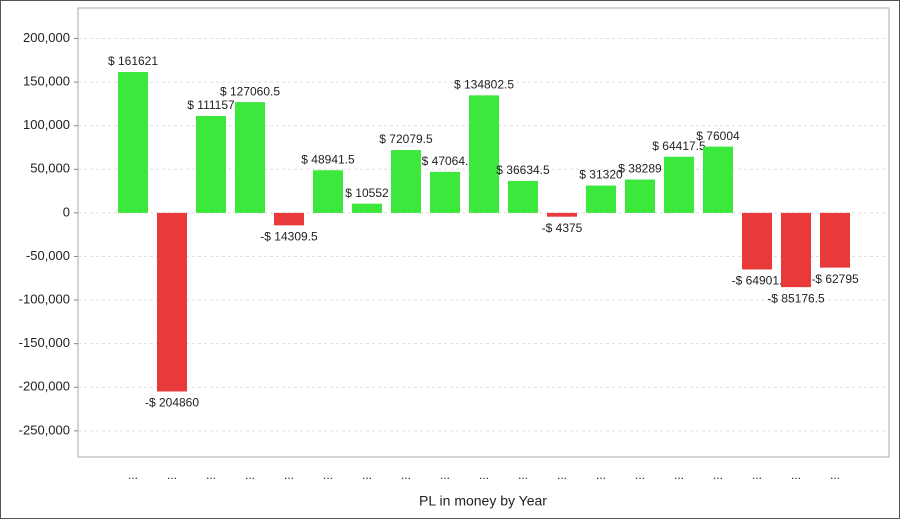 The height and width of the screenshot is (519, 900). I want to click on data-label: $ 111157, so click(211, 105).